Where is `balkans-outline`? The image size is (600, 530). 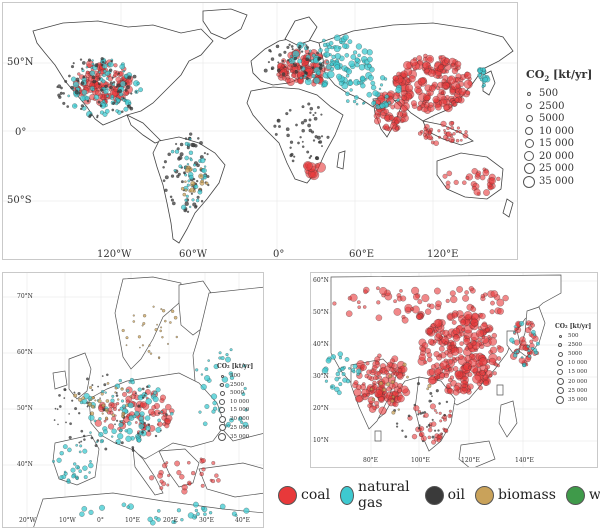 balkans-outline is located at coordinates (179, 468).